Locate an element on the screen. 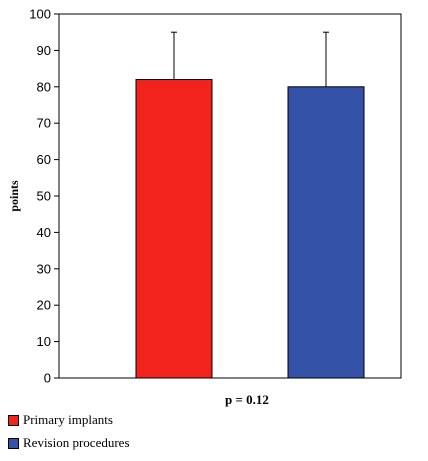  y-tick-label: 0 is located at coordinates (47, 378).